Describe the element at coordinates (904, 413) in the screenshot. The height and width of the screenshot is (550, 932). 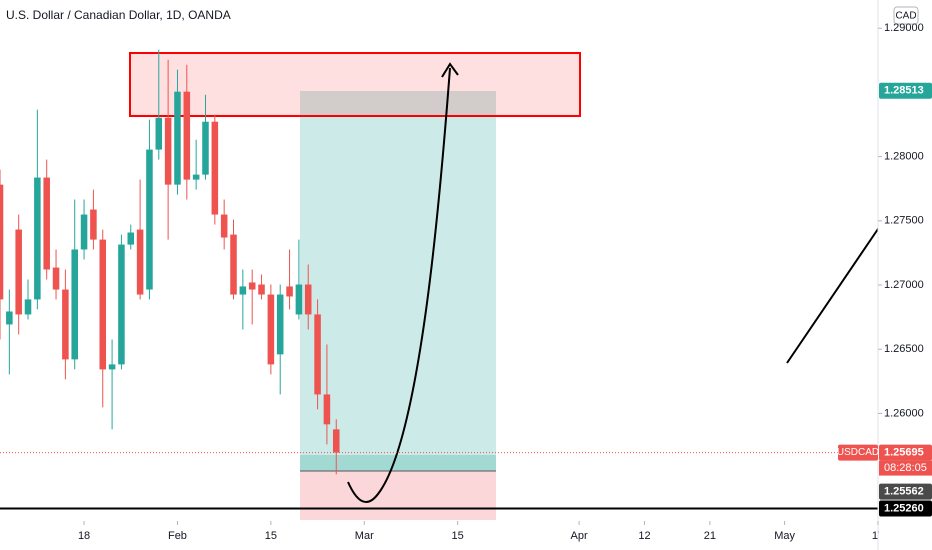
I see `y-tick-label: 1.26000` at that location.